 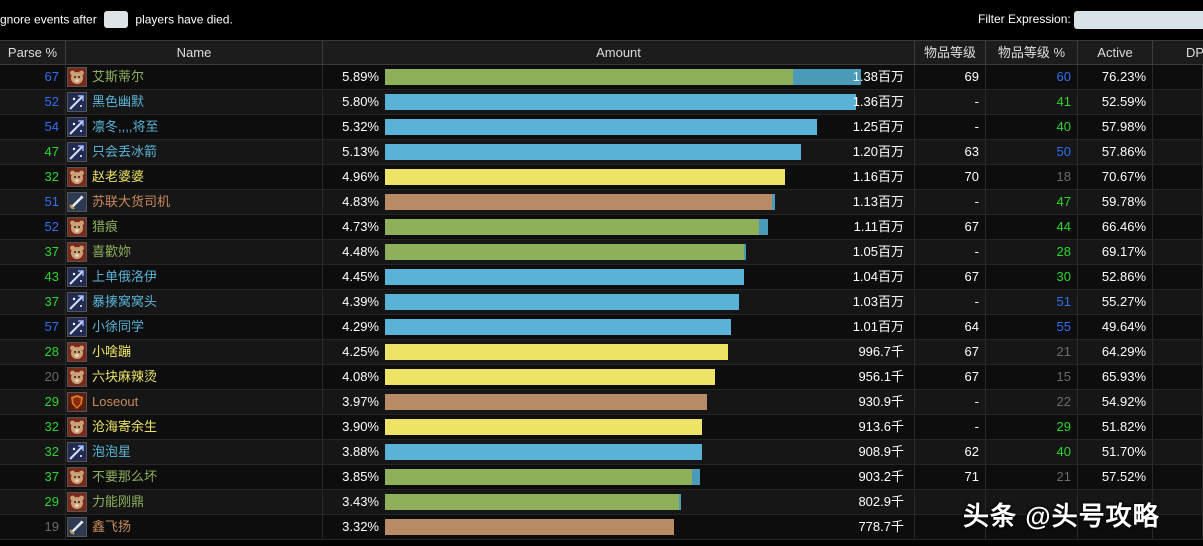 I want to click on player-name: 不要那么坏, so click(x=125, y=476).